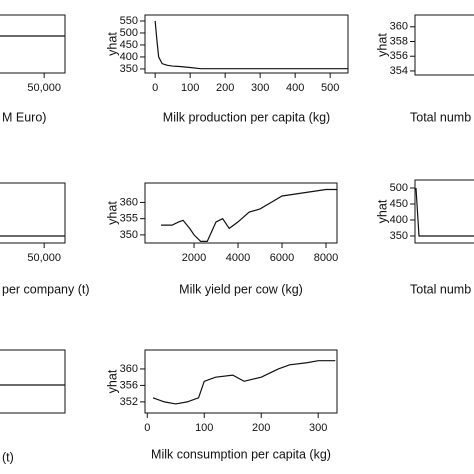 Image resolution: width=474 pixels, height=474 pixels. What do you see at coordinates (8, 457) in the screenshot?
I see `x-axis-label: (t)` at bounding box center [8, 457].